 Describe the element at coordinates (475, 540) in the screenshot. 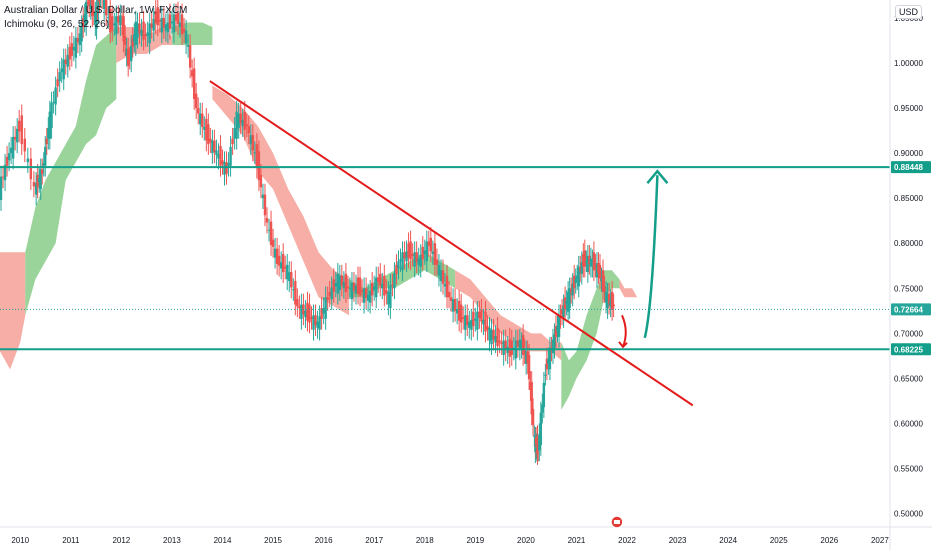

I see `x-tick-label: 2019` at that location.